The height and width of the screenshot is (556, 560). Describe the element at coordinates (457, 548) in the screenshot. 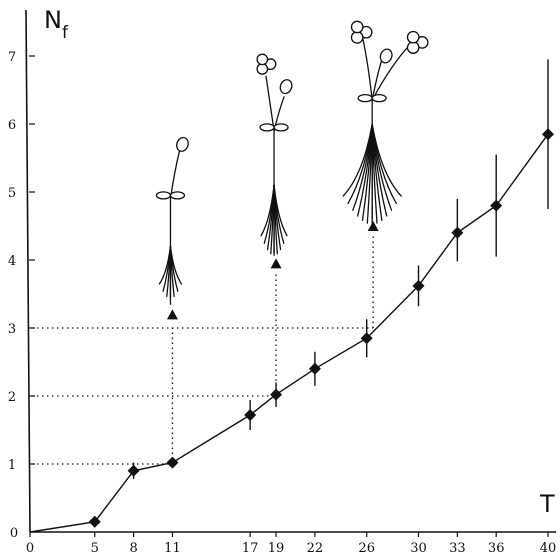

I see `x-tick-label-33: 33` at that location.